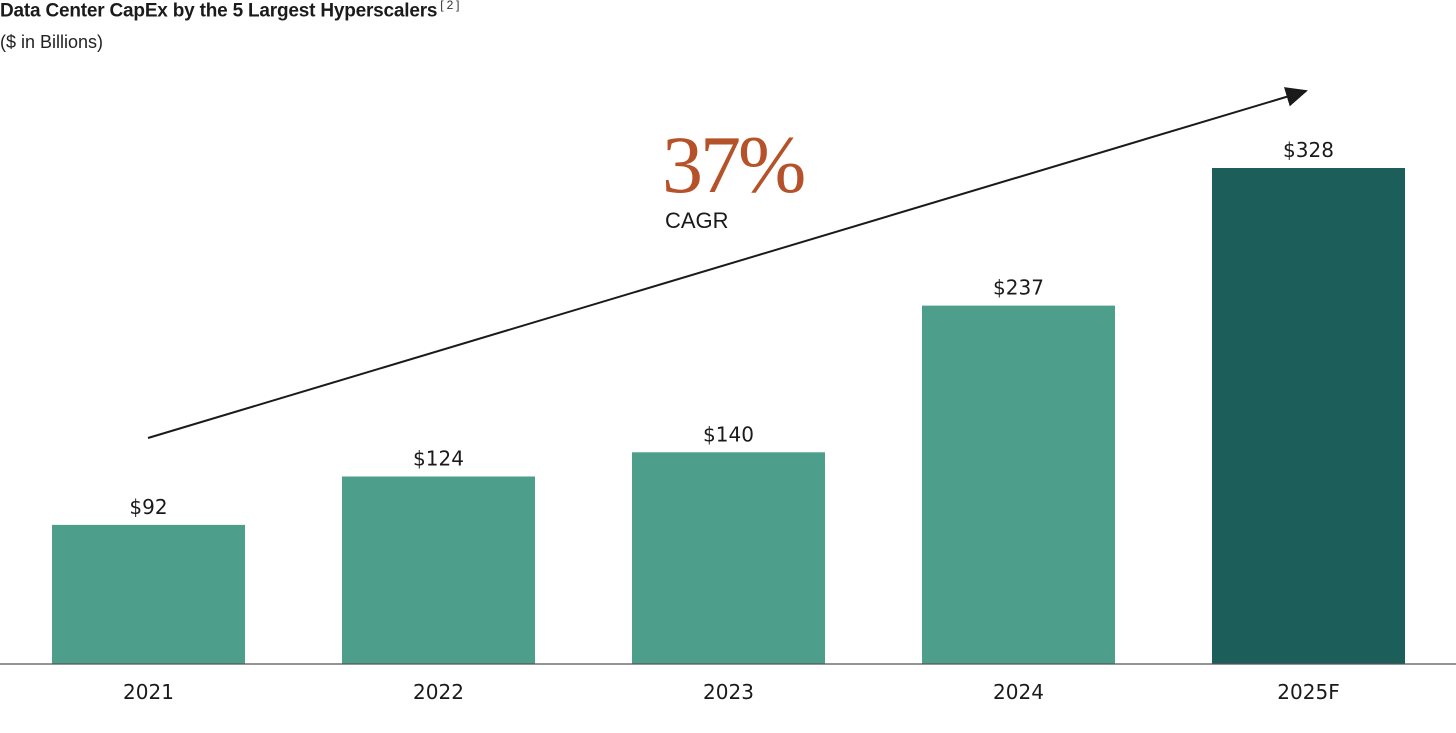 The width and height of the screenshot is (1456, 733). I want to click on cagr-label: CAGR, so click(697, 220).